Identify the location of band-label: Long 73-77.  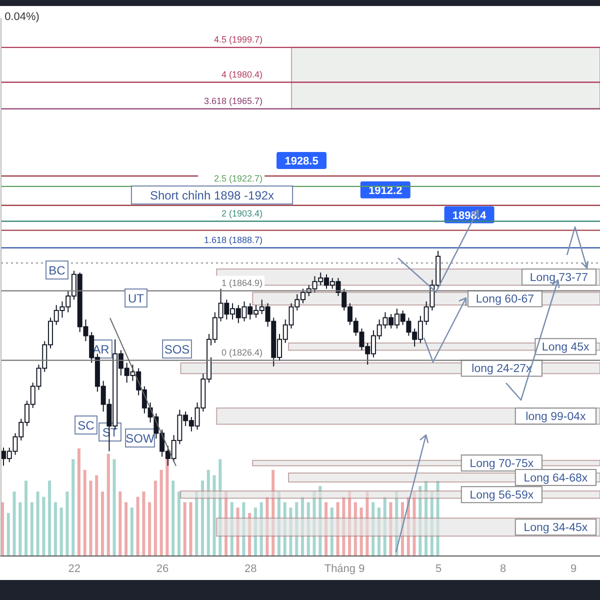
(559, 278).